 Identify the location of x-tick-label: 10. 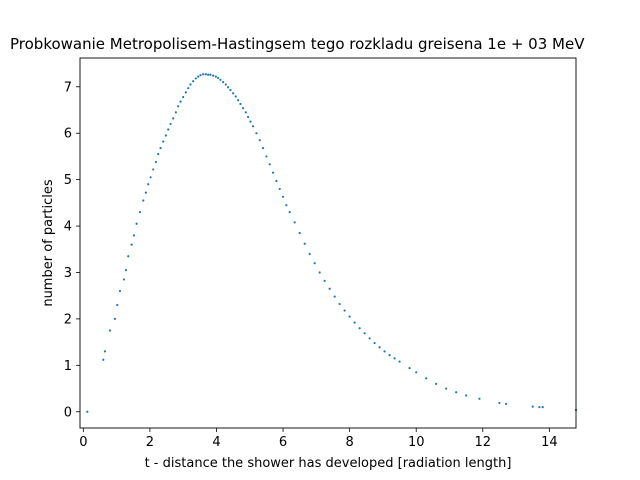
(416, 442).